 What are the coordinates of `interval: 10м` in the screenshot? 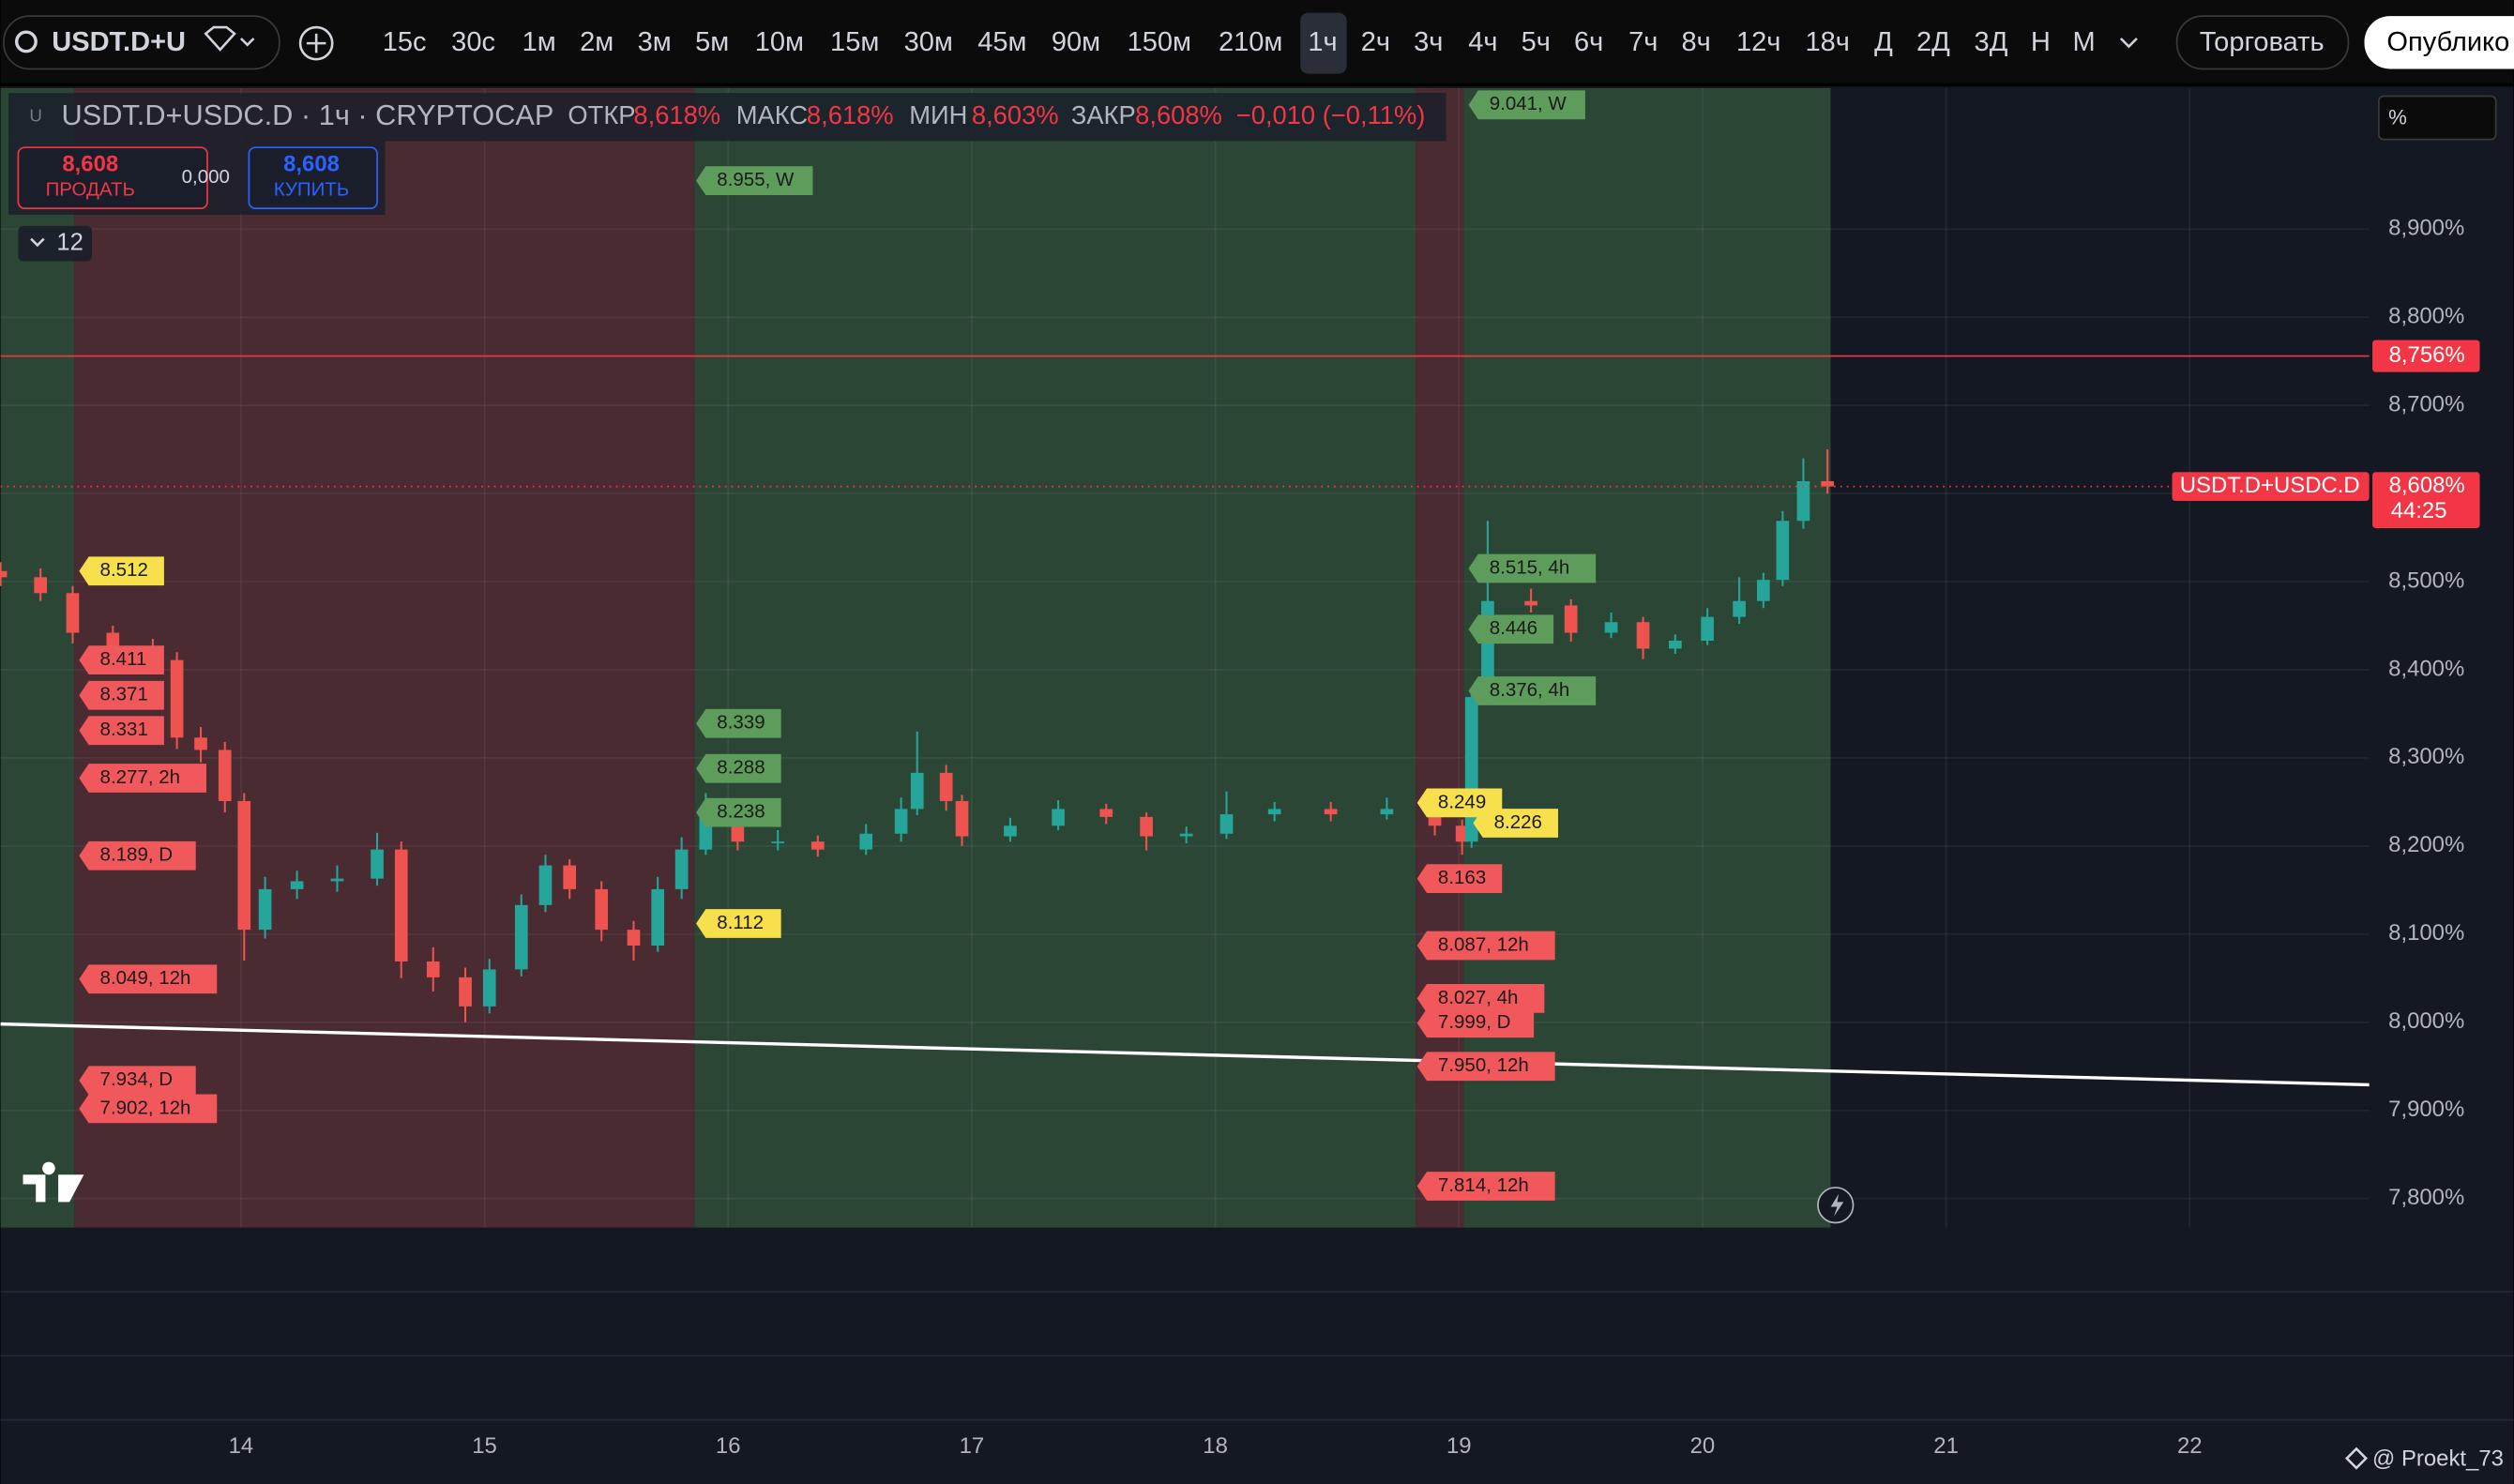 It's located at (779, 42).